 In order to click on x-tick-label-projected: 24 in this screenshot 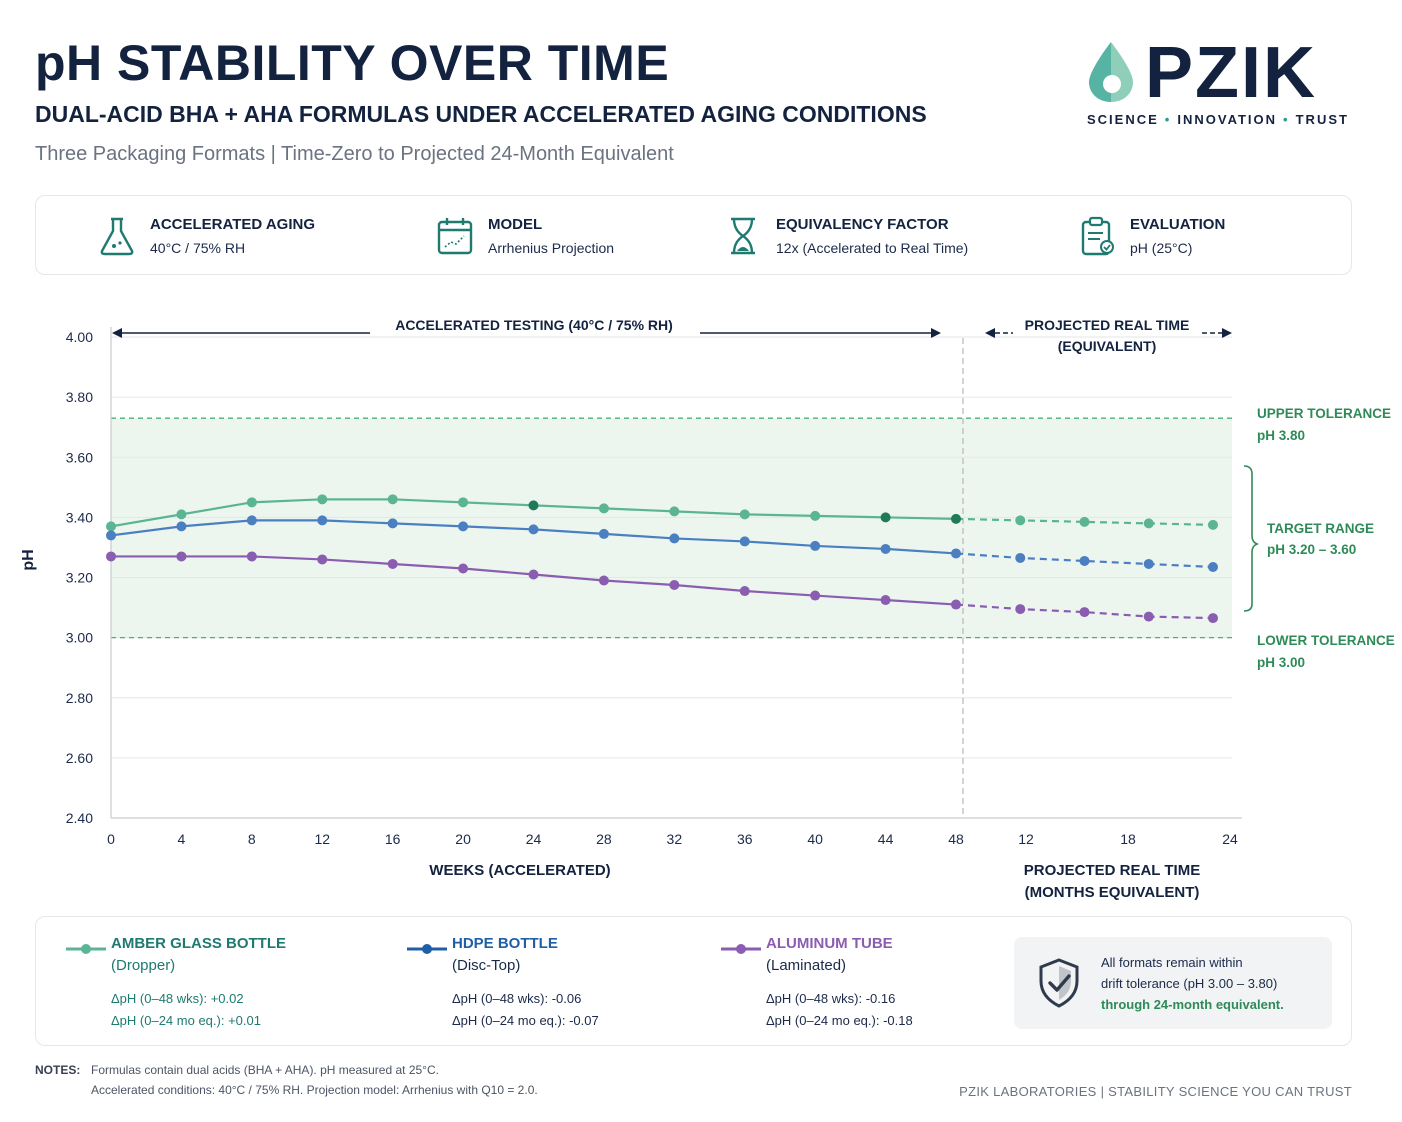, I will do `click(1230, 839)`.